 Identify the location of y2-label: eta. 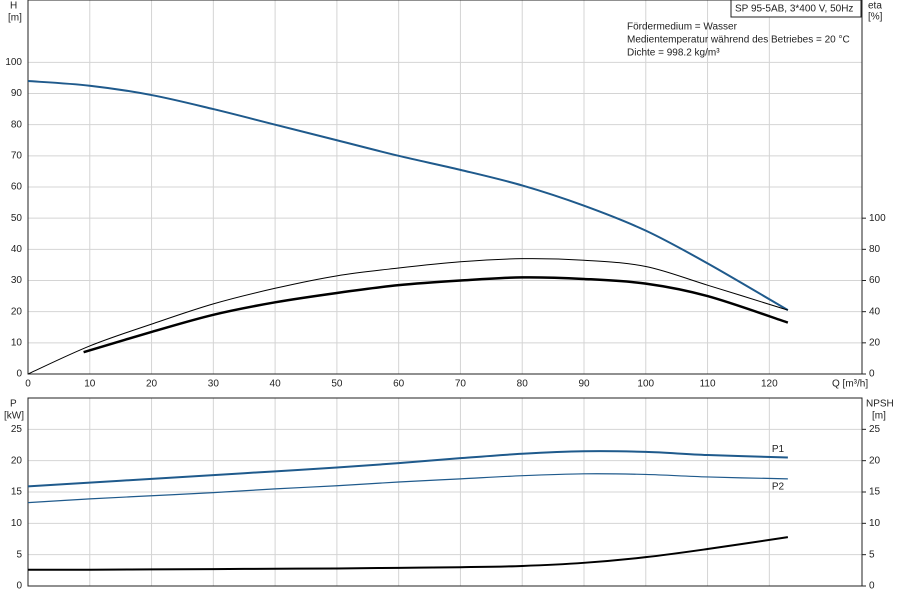
(875, 6).